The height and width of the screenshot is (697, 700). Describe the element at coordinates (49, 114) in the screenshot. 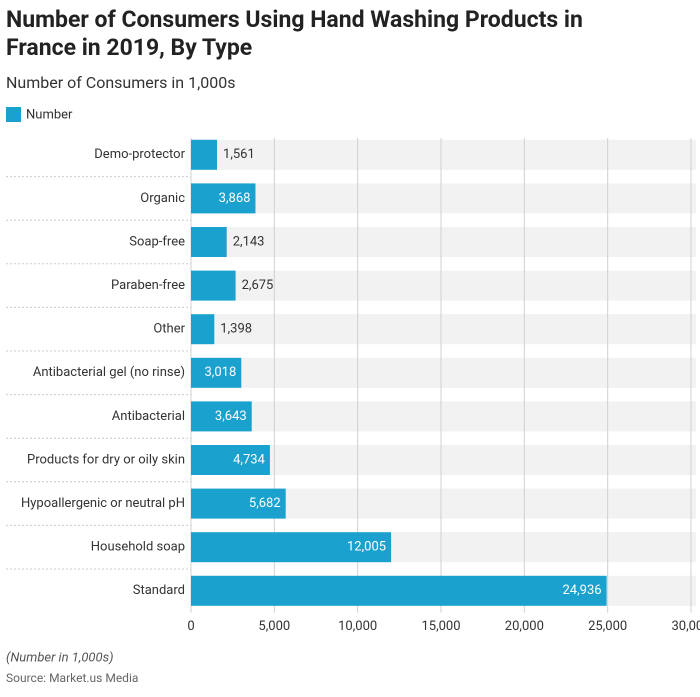

I see `legend-label: Number` at that location.